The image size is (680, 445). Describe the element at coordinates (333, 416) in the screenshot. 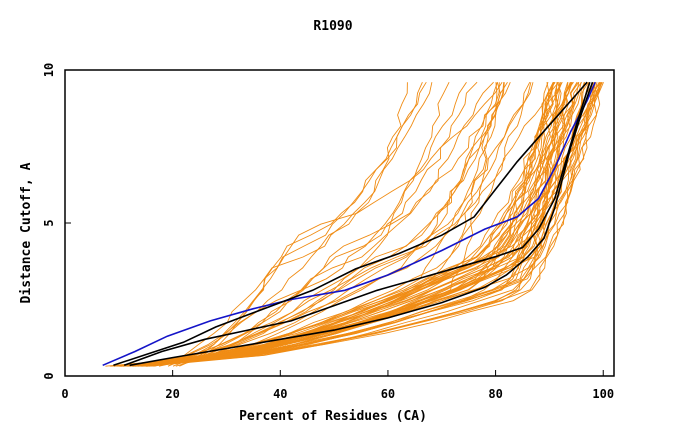

I see `x-axis-label: Percent of Residues (CA)` at that location.